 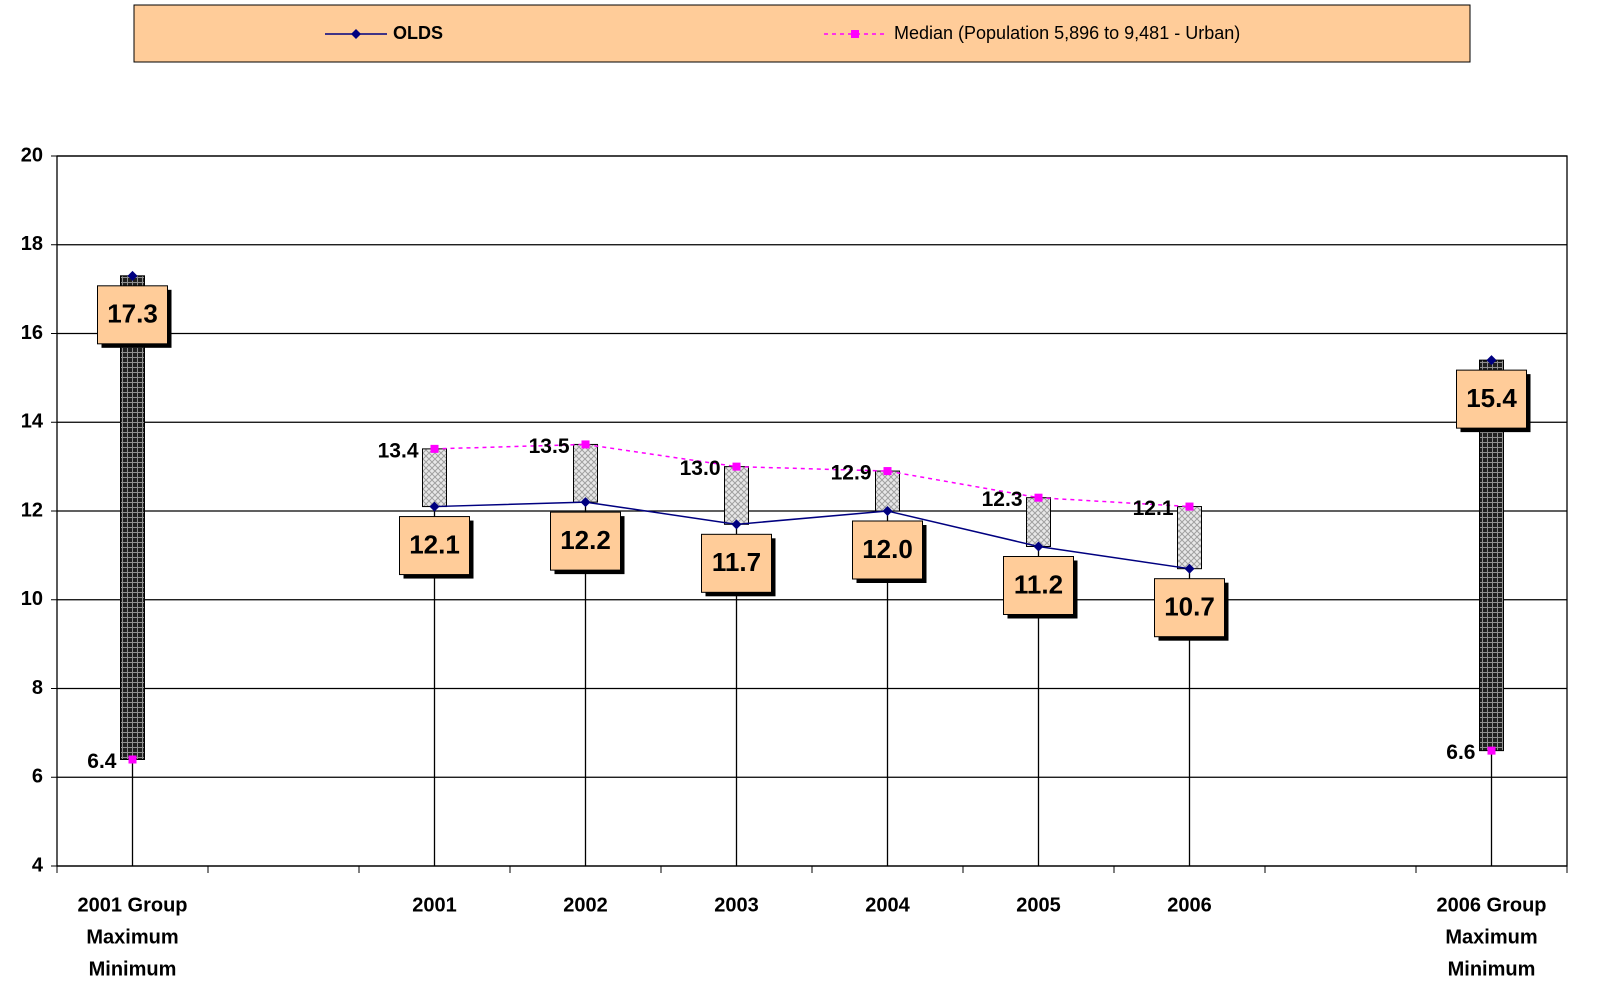 I want to click on y-tick-label: 16, so click(x=32, y=333).